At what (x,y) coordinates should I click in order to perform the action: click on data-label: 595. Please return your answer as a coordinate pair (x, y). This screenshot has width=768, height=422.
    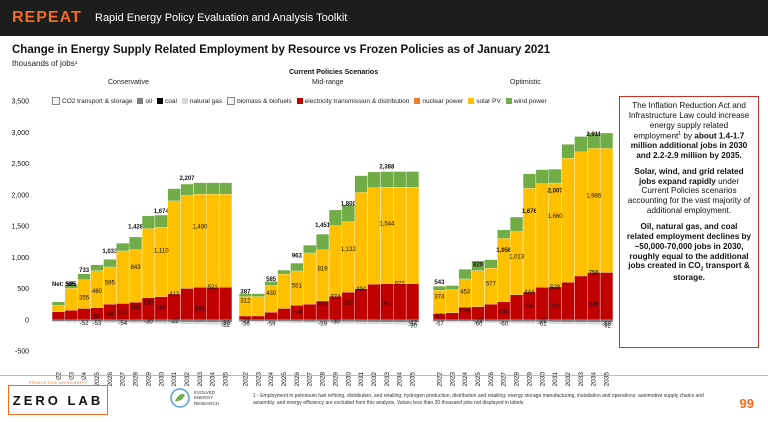
    Looking at the image, I should click on (110, 284).